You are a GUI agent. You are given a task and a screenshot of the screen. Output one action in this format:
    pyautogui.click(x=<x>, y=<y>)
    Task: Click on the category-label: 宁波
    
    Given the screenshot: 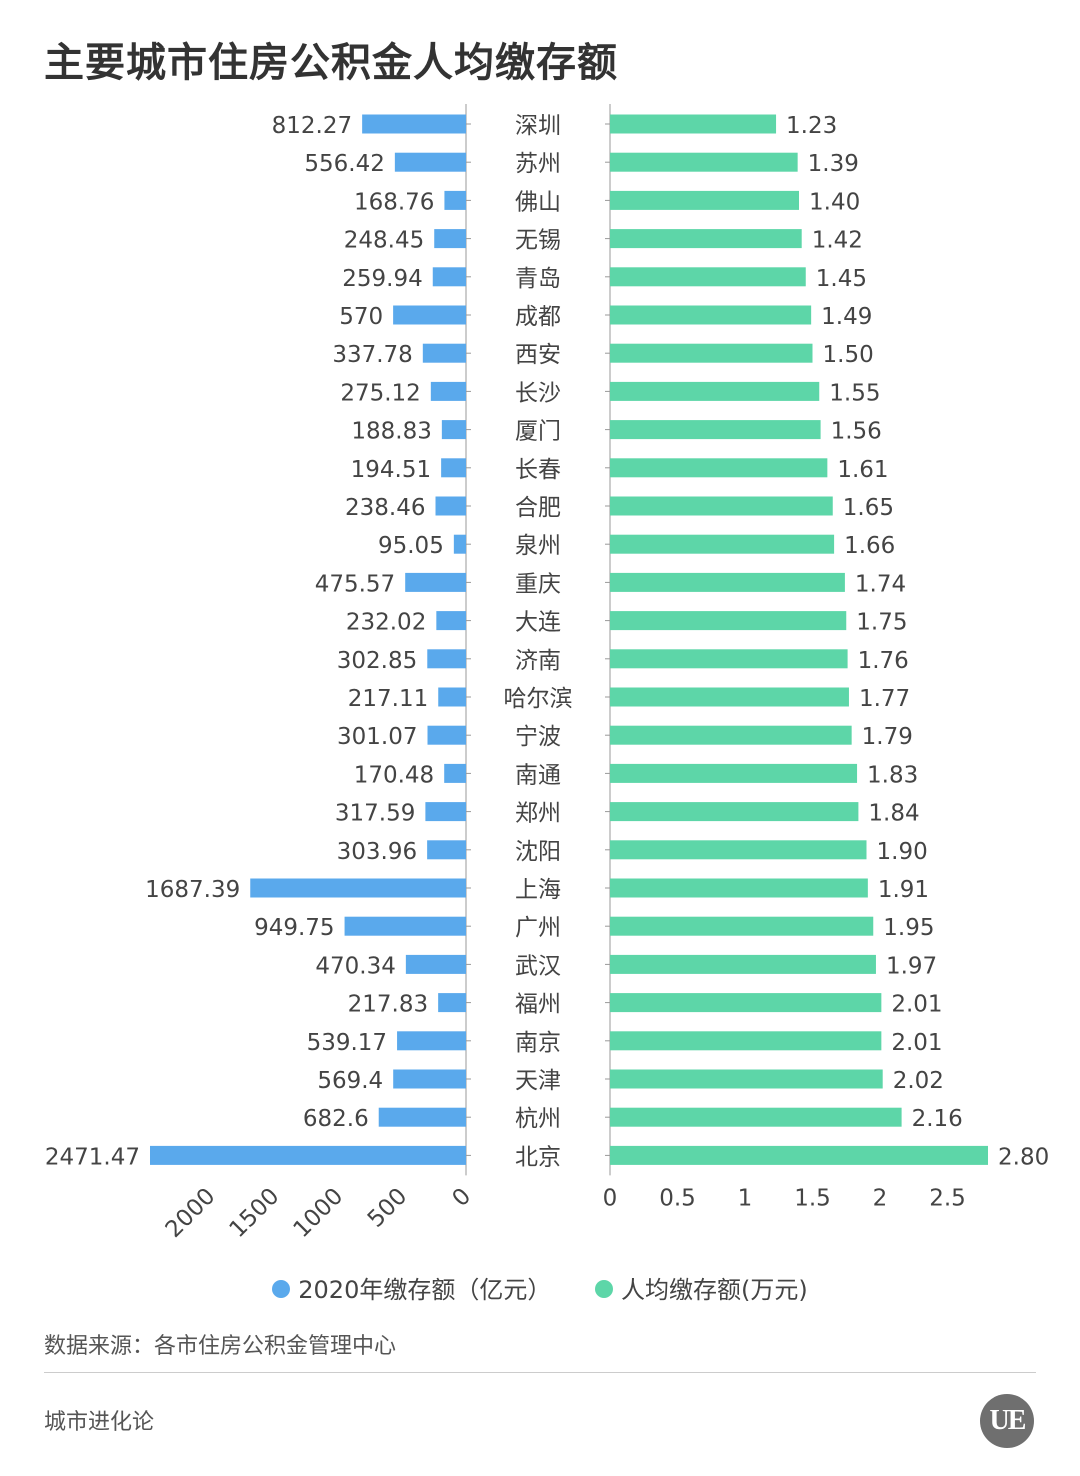 What is the action you would take?
    pyautogui.click(x=538, y=737)
    